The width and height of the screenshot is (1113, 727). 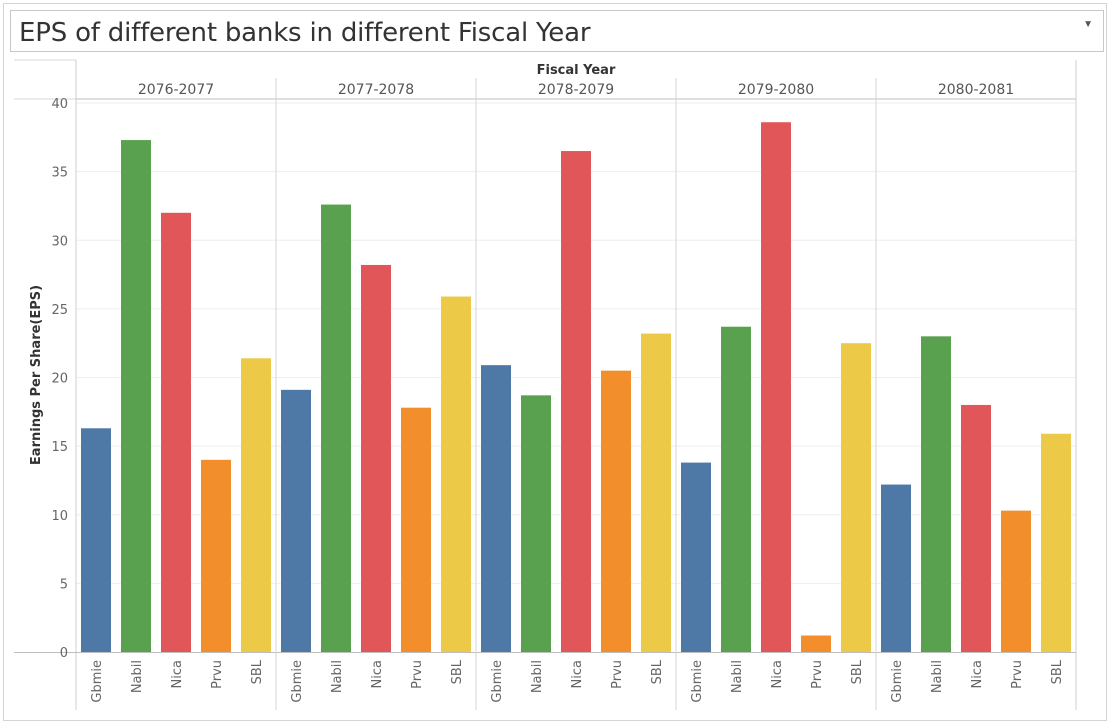 I want to click on bar-nica-2079-2080, so click(x=776, y=387).